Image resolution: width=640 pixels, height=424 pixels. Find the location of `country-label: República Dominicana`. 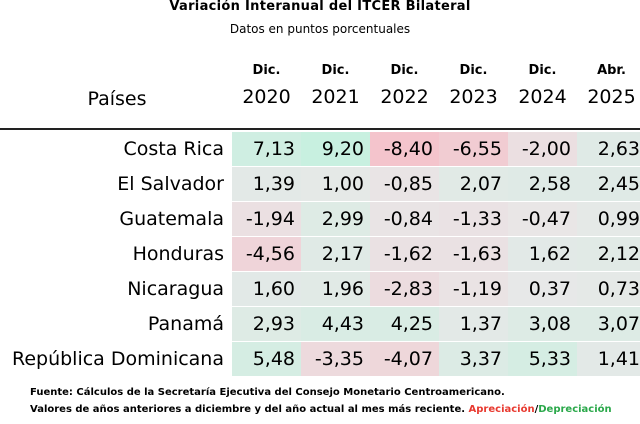

country-label: República Dominicana is located at coordinates (117, 359).